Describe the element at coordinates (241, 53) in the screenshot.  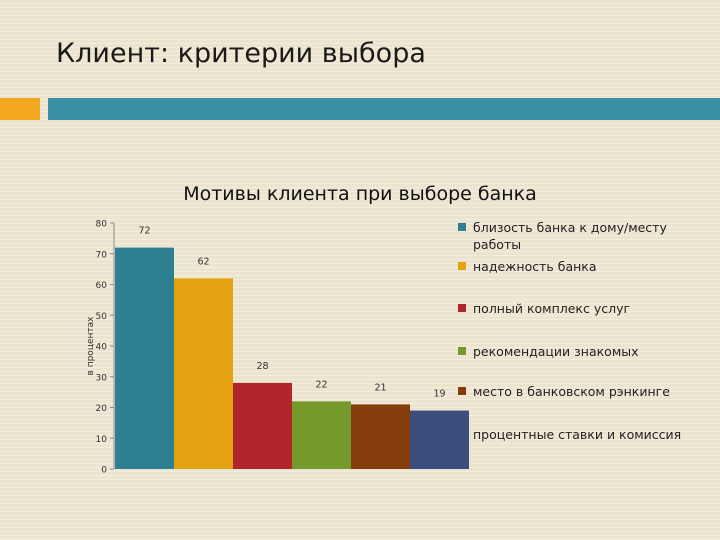
I see `slide-title: Клиент: критерии выбора` at that location.